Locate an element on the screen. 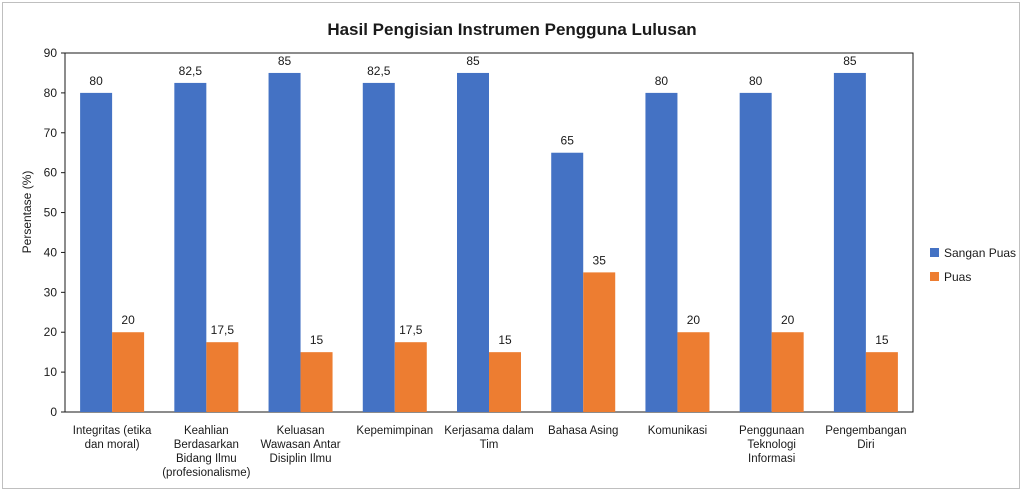  x-category-line: Wawasan Antar is located at coordinates (300, 445).